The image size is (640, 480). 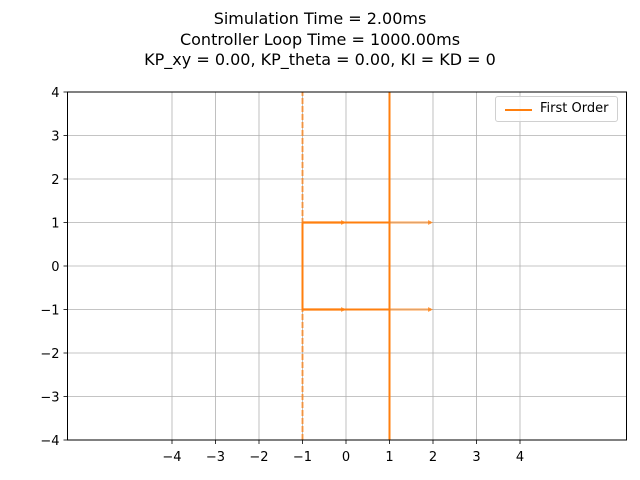 What do you see at coordinates (389, 457) in the screenshot?
I see `x-tick-label: 1` at bounding box center [389, 457].